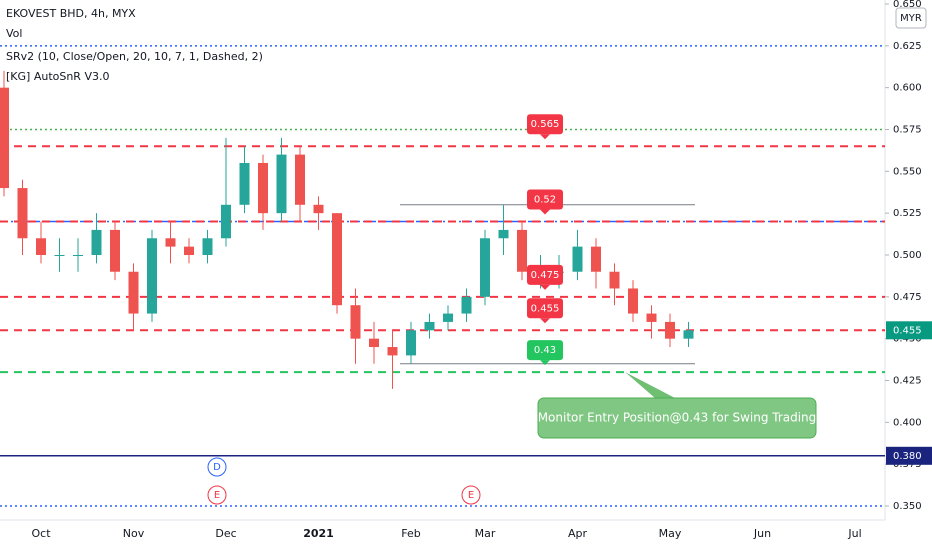 This screenshot has height=550, width=932. Describe the element at coordinates (14, 33) in the screenshot. I see `indicator: Vol` at that location.